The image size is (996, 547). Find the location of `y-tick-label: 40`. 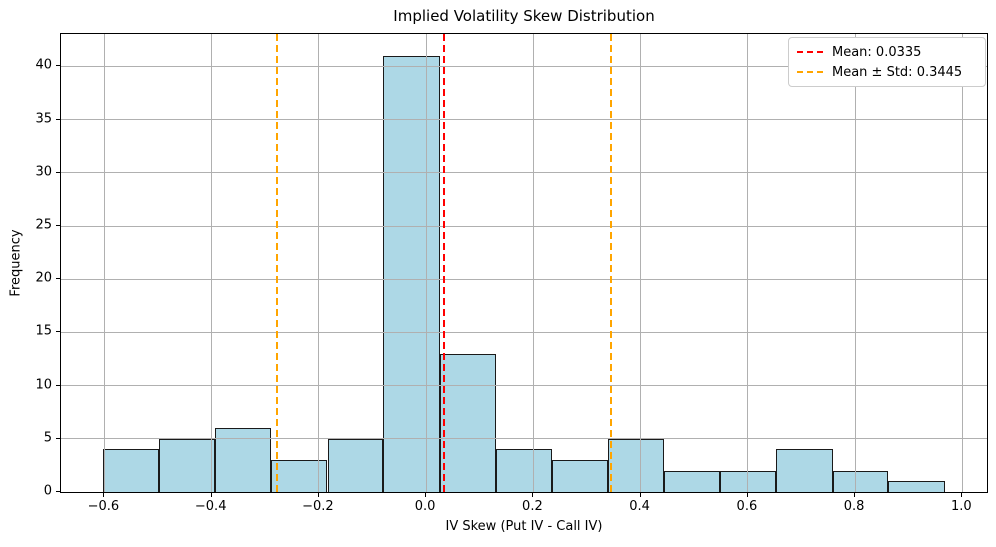

y-tick-label: 40 is located at coordinates (43, 65).